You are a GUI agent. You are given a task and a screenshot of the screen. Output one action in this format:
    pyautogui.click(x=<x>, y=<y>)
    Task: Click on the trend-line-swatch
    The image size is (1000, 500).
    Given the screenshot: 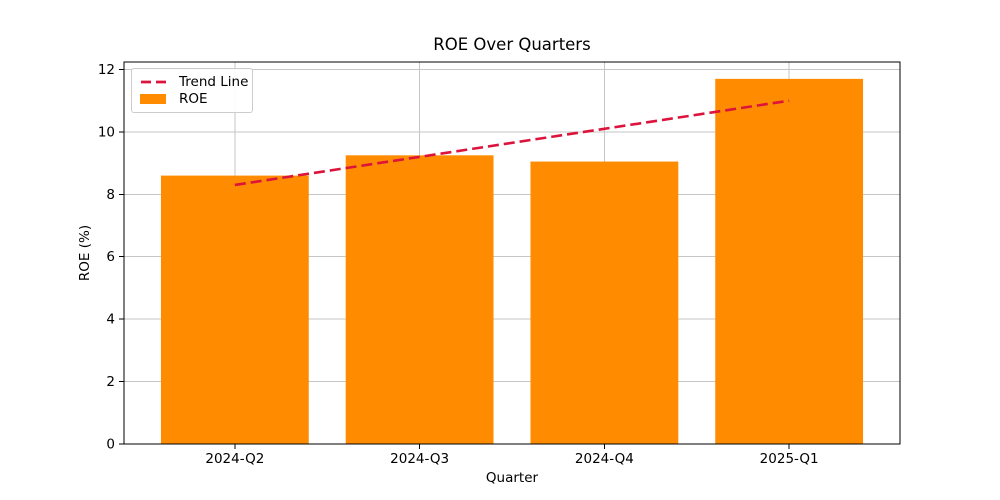 What is the action you would take?
    pyautogui.click(x=153, y=82)
    